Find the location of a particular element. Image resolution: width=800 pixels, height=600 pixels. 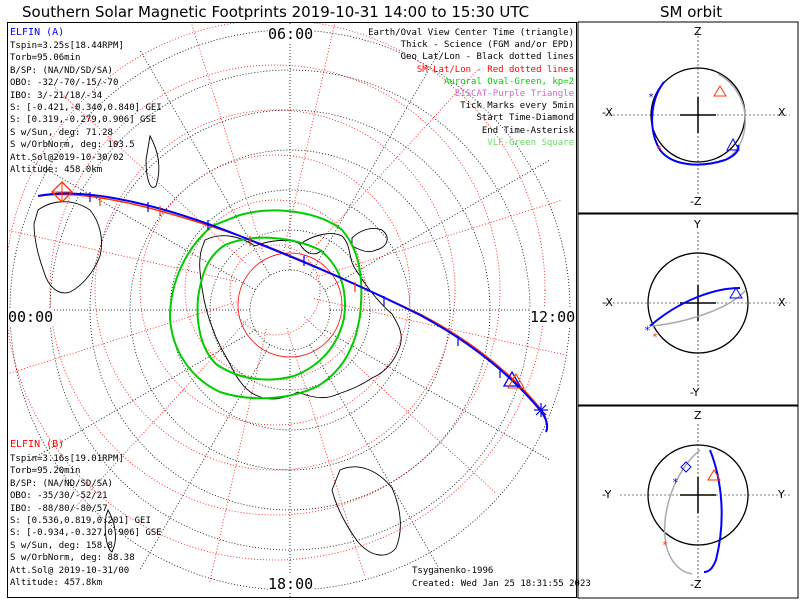

model-label: Tsyganenko-1996 is located at coordinates (453, 571).